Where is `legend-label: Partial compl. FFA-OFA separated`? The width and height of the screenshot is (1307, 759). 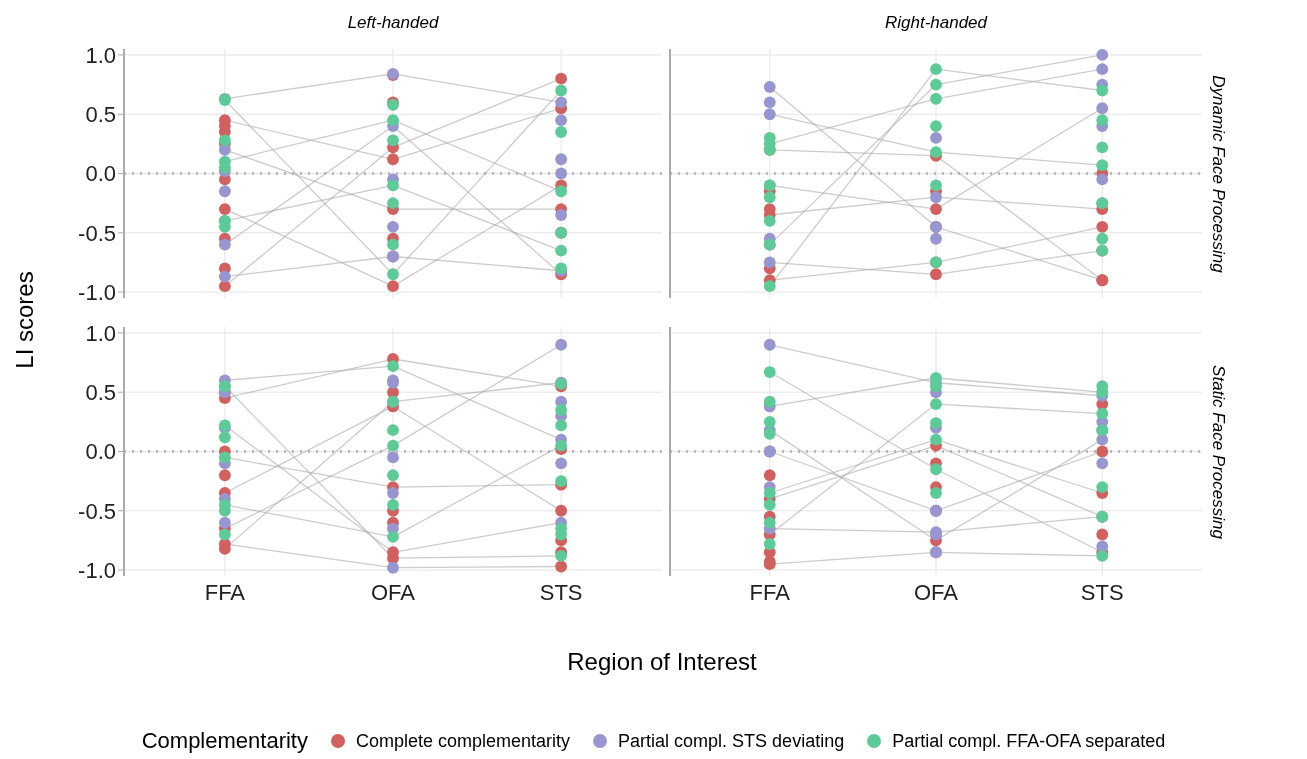 legend-label: Partial compl. FFA-OFA separated is located at coordinates (1029, 741).